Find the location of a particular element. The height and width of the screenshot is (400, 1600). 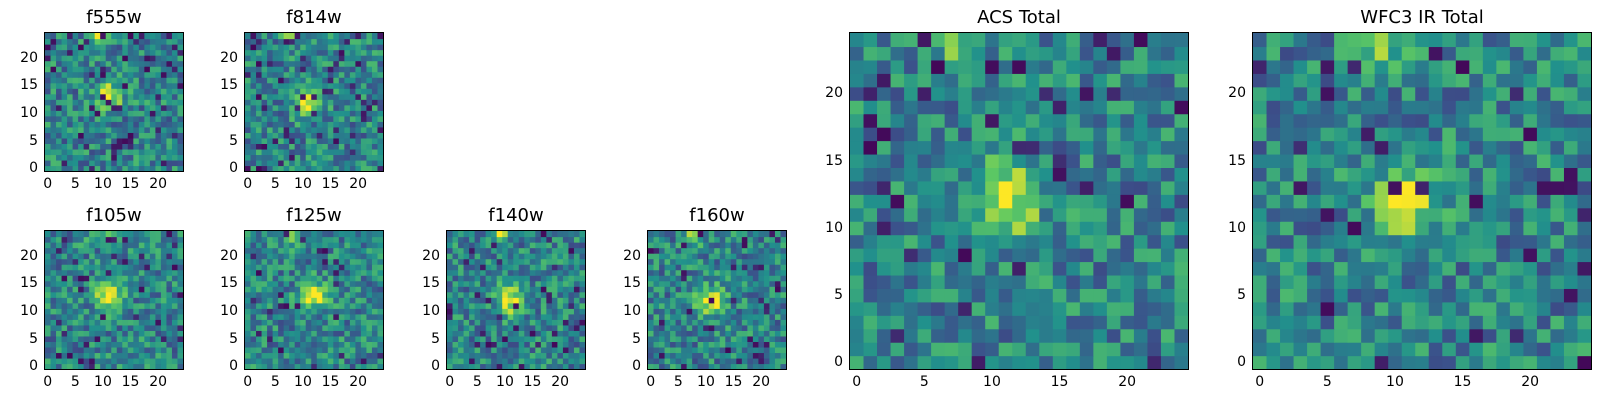

y-tick-label: 10 is located at coordinates (229, 113).